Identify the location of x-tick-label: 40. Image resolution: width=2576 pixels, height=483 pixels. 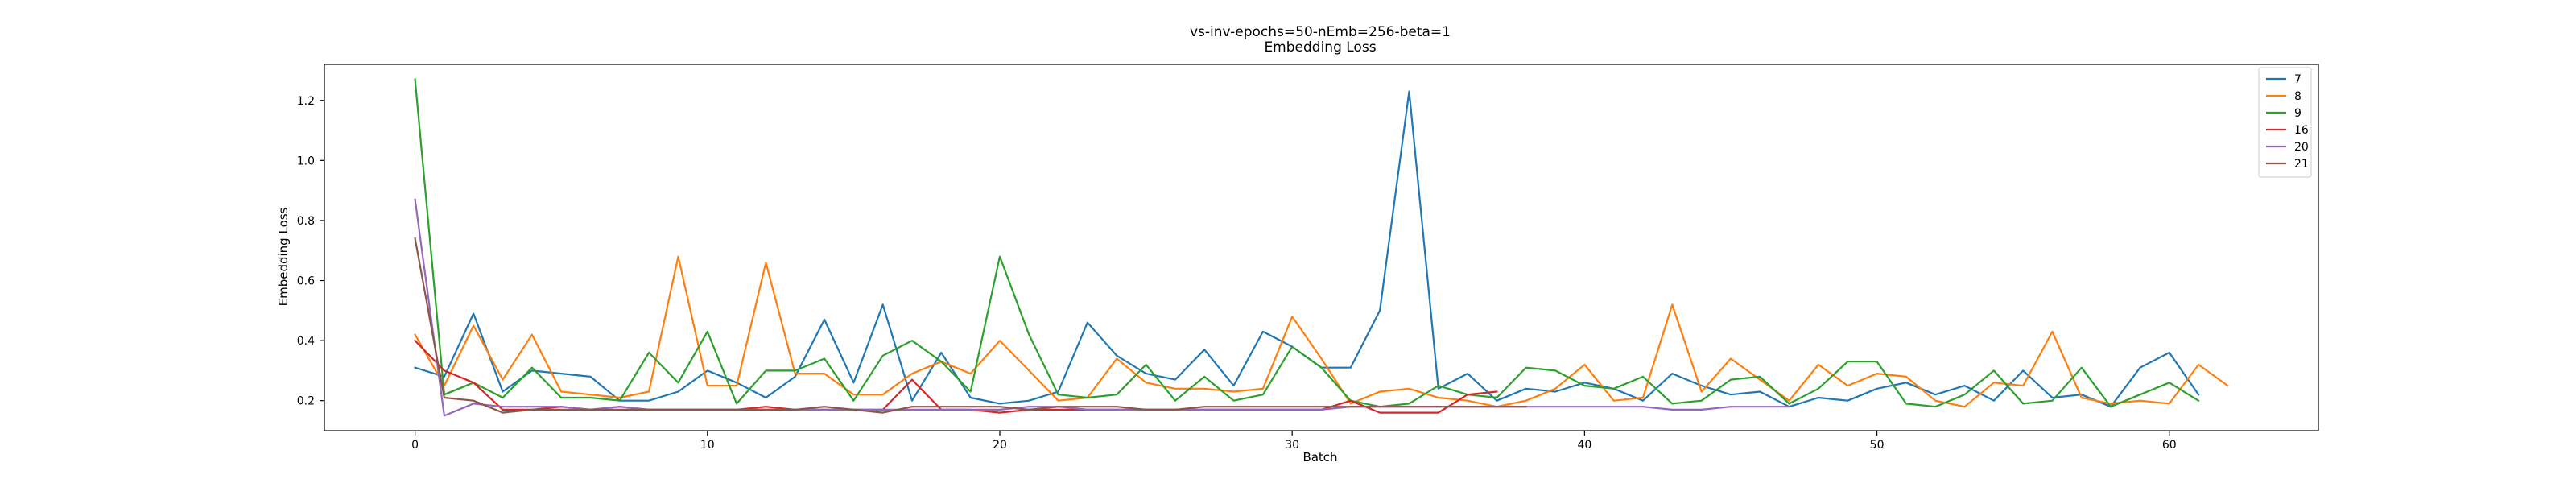
(1584, 445).